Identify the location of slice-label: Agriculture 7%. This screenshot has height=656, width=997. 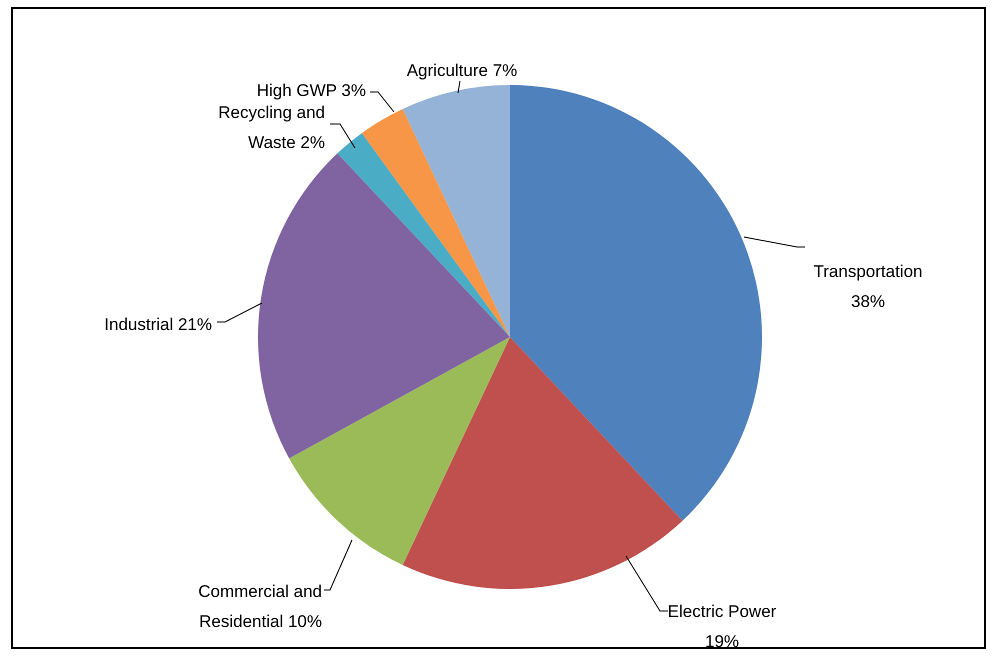
(462, 70).